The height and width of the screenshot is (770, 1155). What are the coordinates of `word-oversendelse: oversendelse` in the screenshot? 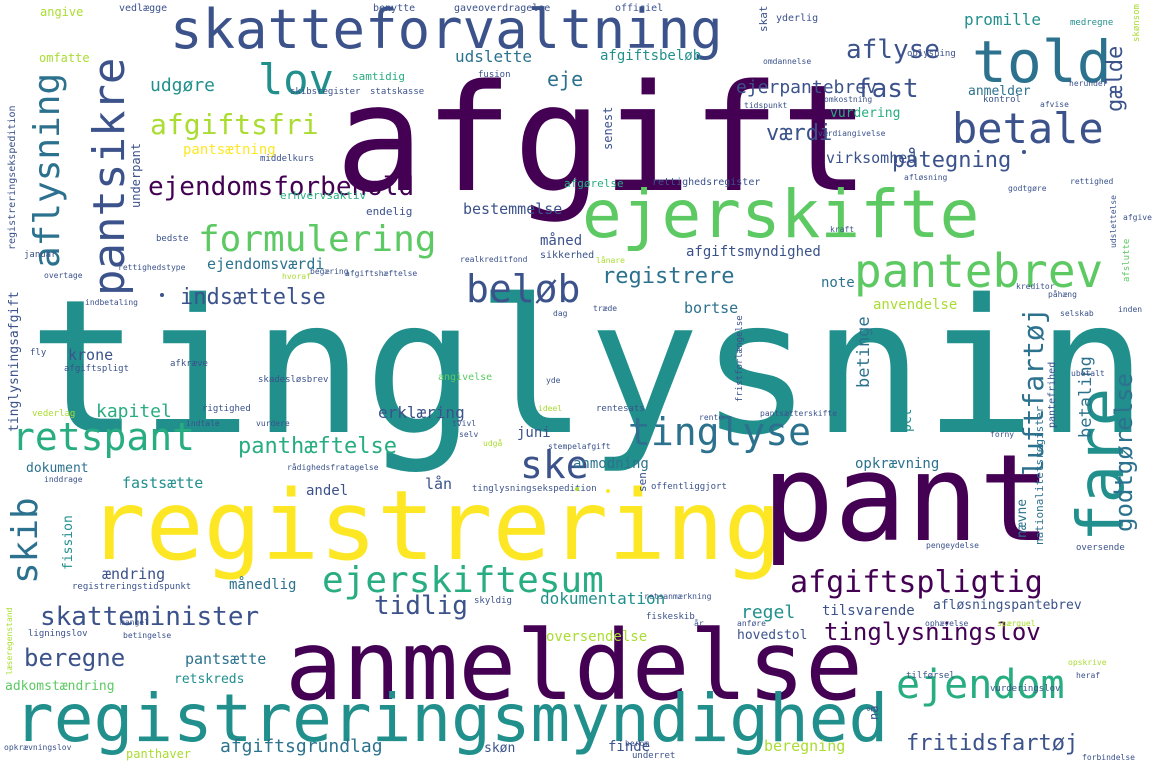 It's located at (597, 637).